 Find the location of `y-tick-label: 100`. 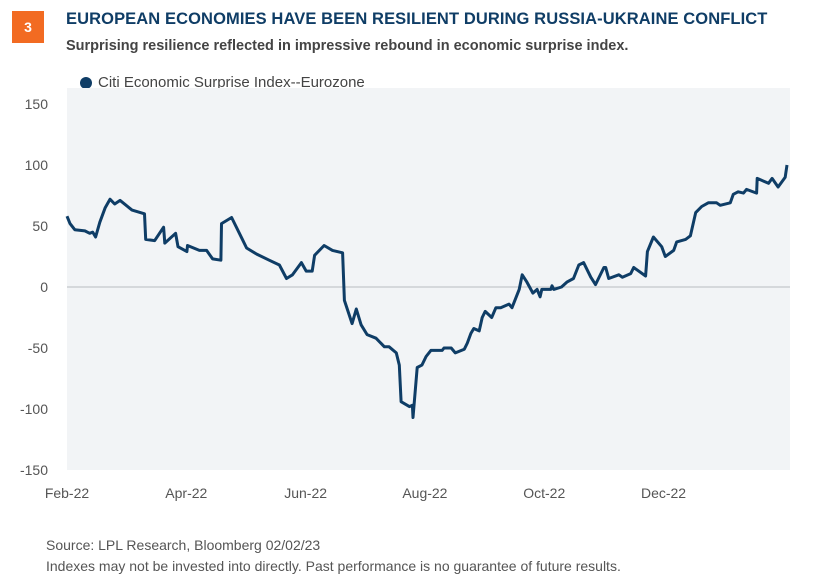

y-tick-label: 100 is located at coordinates (37, 165).